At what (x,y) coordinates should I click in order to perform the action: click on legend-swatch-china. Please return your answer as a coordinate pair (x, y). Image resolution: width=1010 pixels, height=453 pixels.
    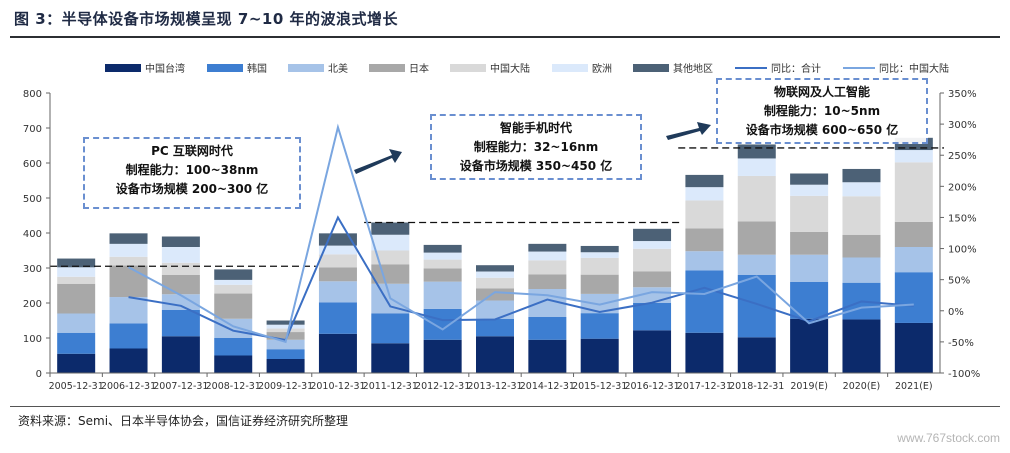
    Looking at the image, I should click on (468, 68).